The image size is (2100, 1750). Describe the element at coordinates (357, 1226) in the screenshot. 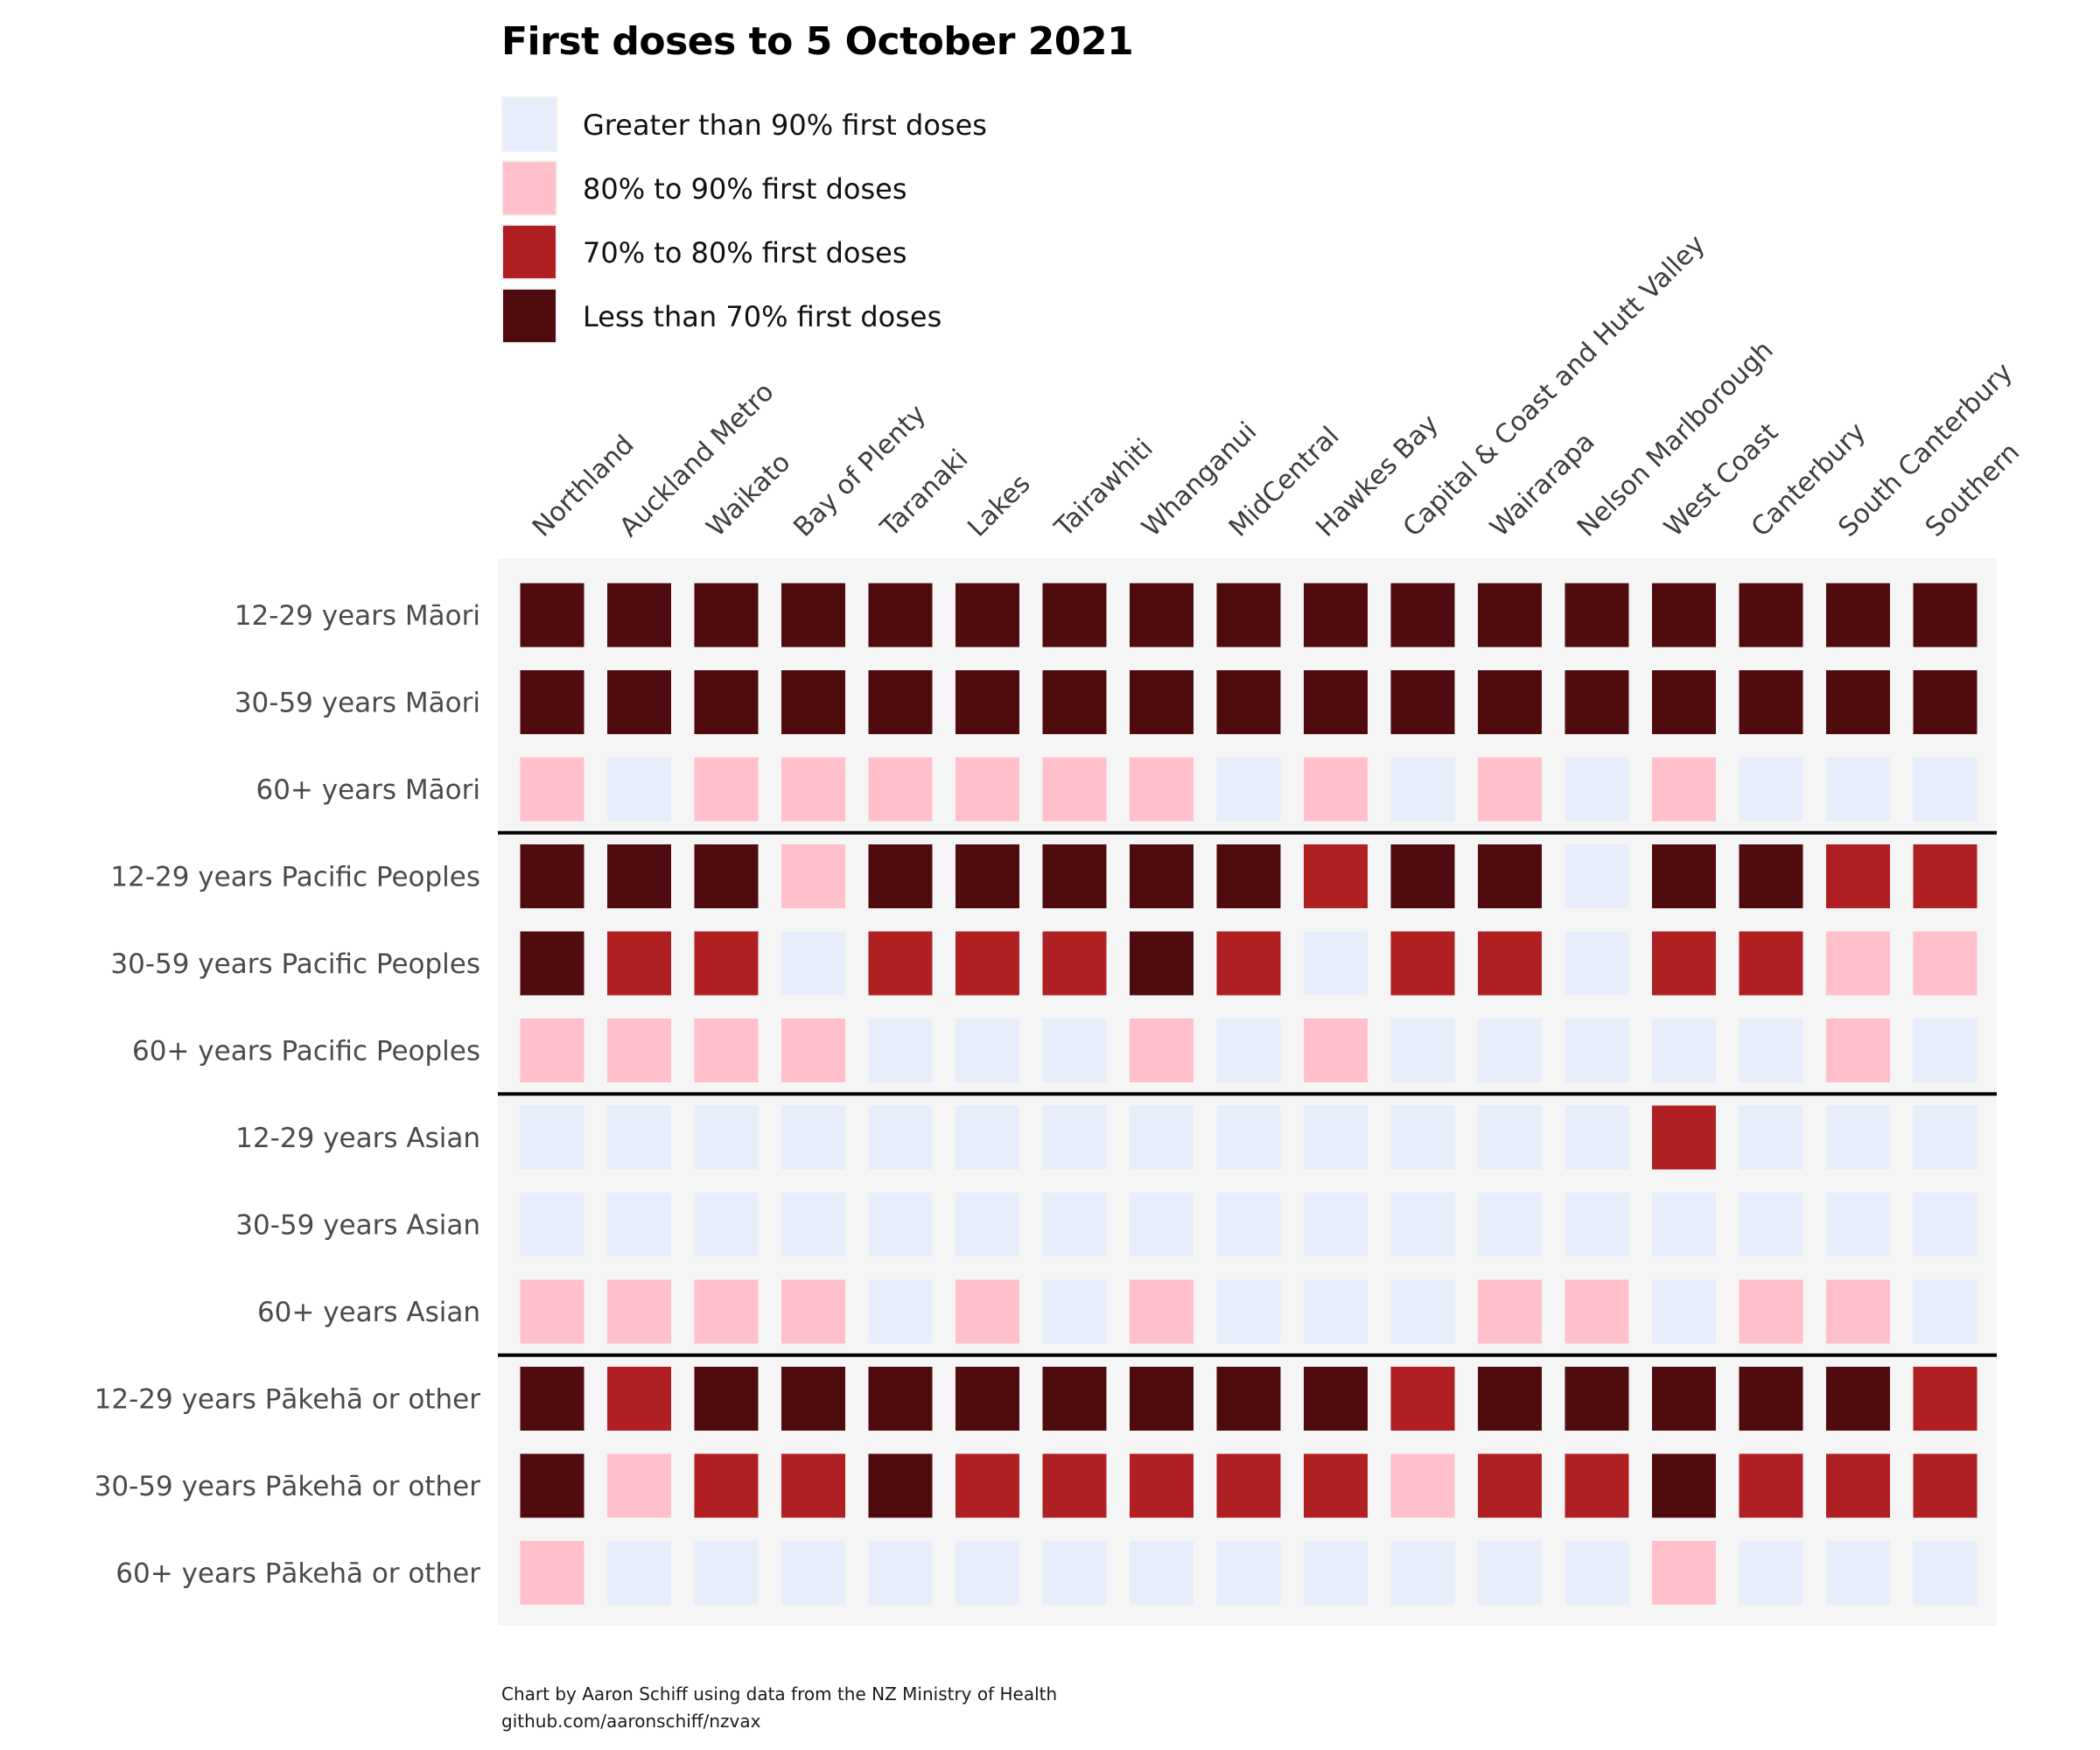

I see `row-label: 30-59 years Asian` at that location.